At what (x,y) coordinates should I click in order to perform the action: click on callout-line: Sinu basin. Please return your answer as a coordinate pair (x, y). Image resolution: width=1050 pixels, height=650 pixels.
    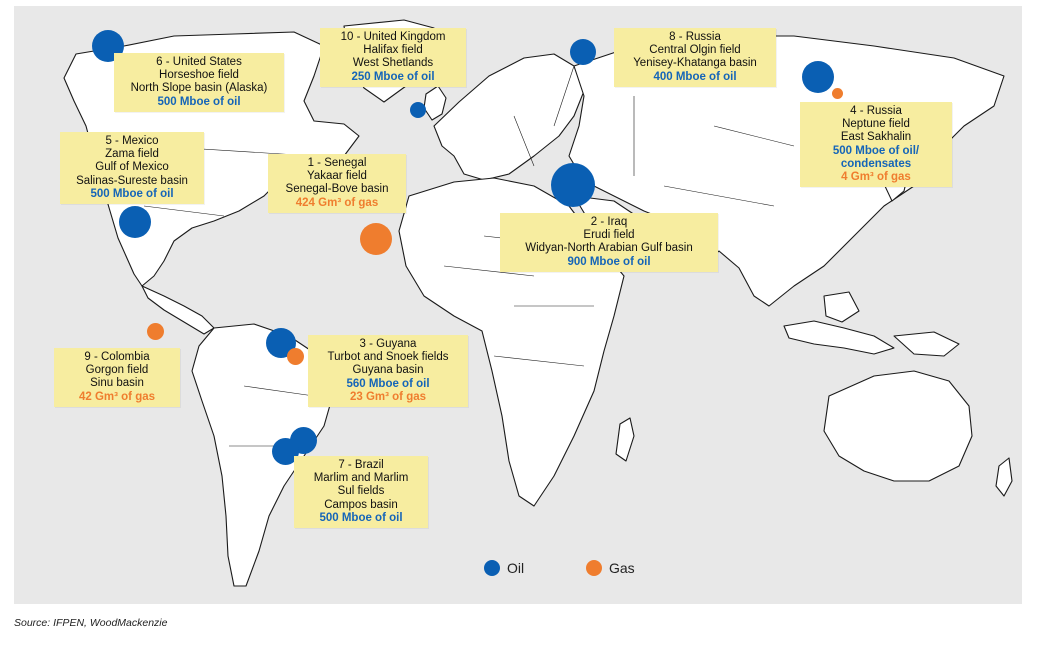
    Looking at the image, I should click on (117, 383).